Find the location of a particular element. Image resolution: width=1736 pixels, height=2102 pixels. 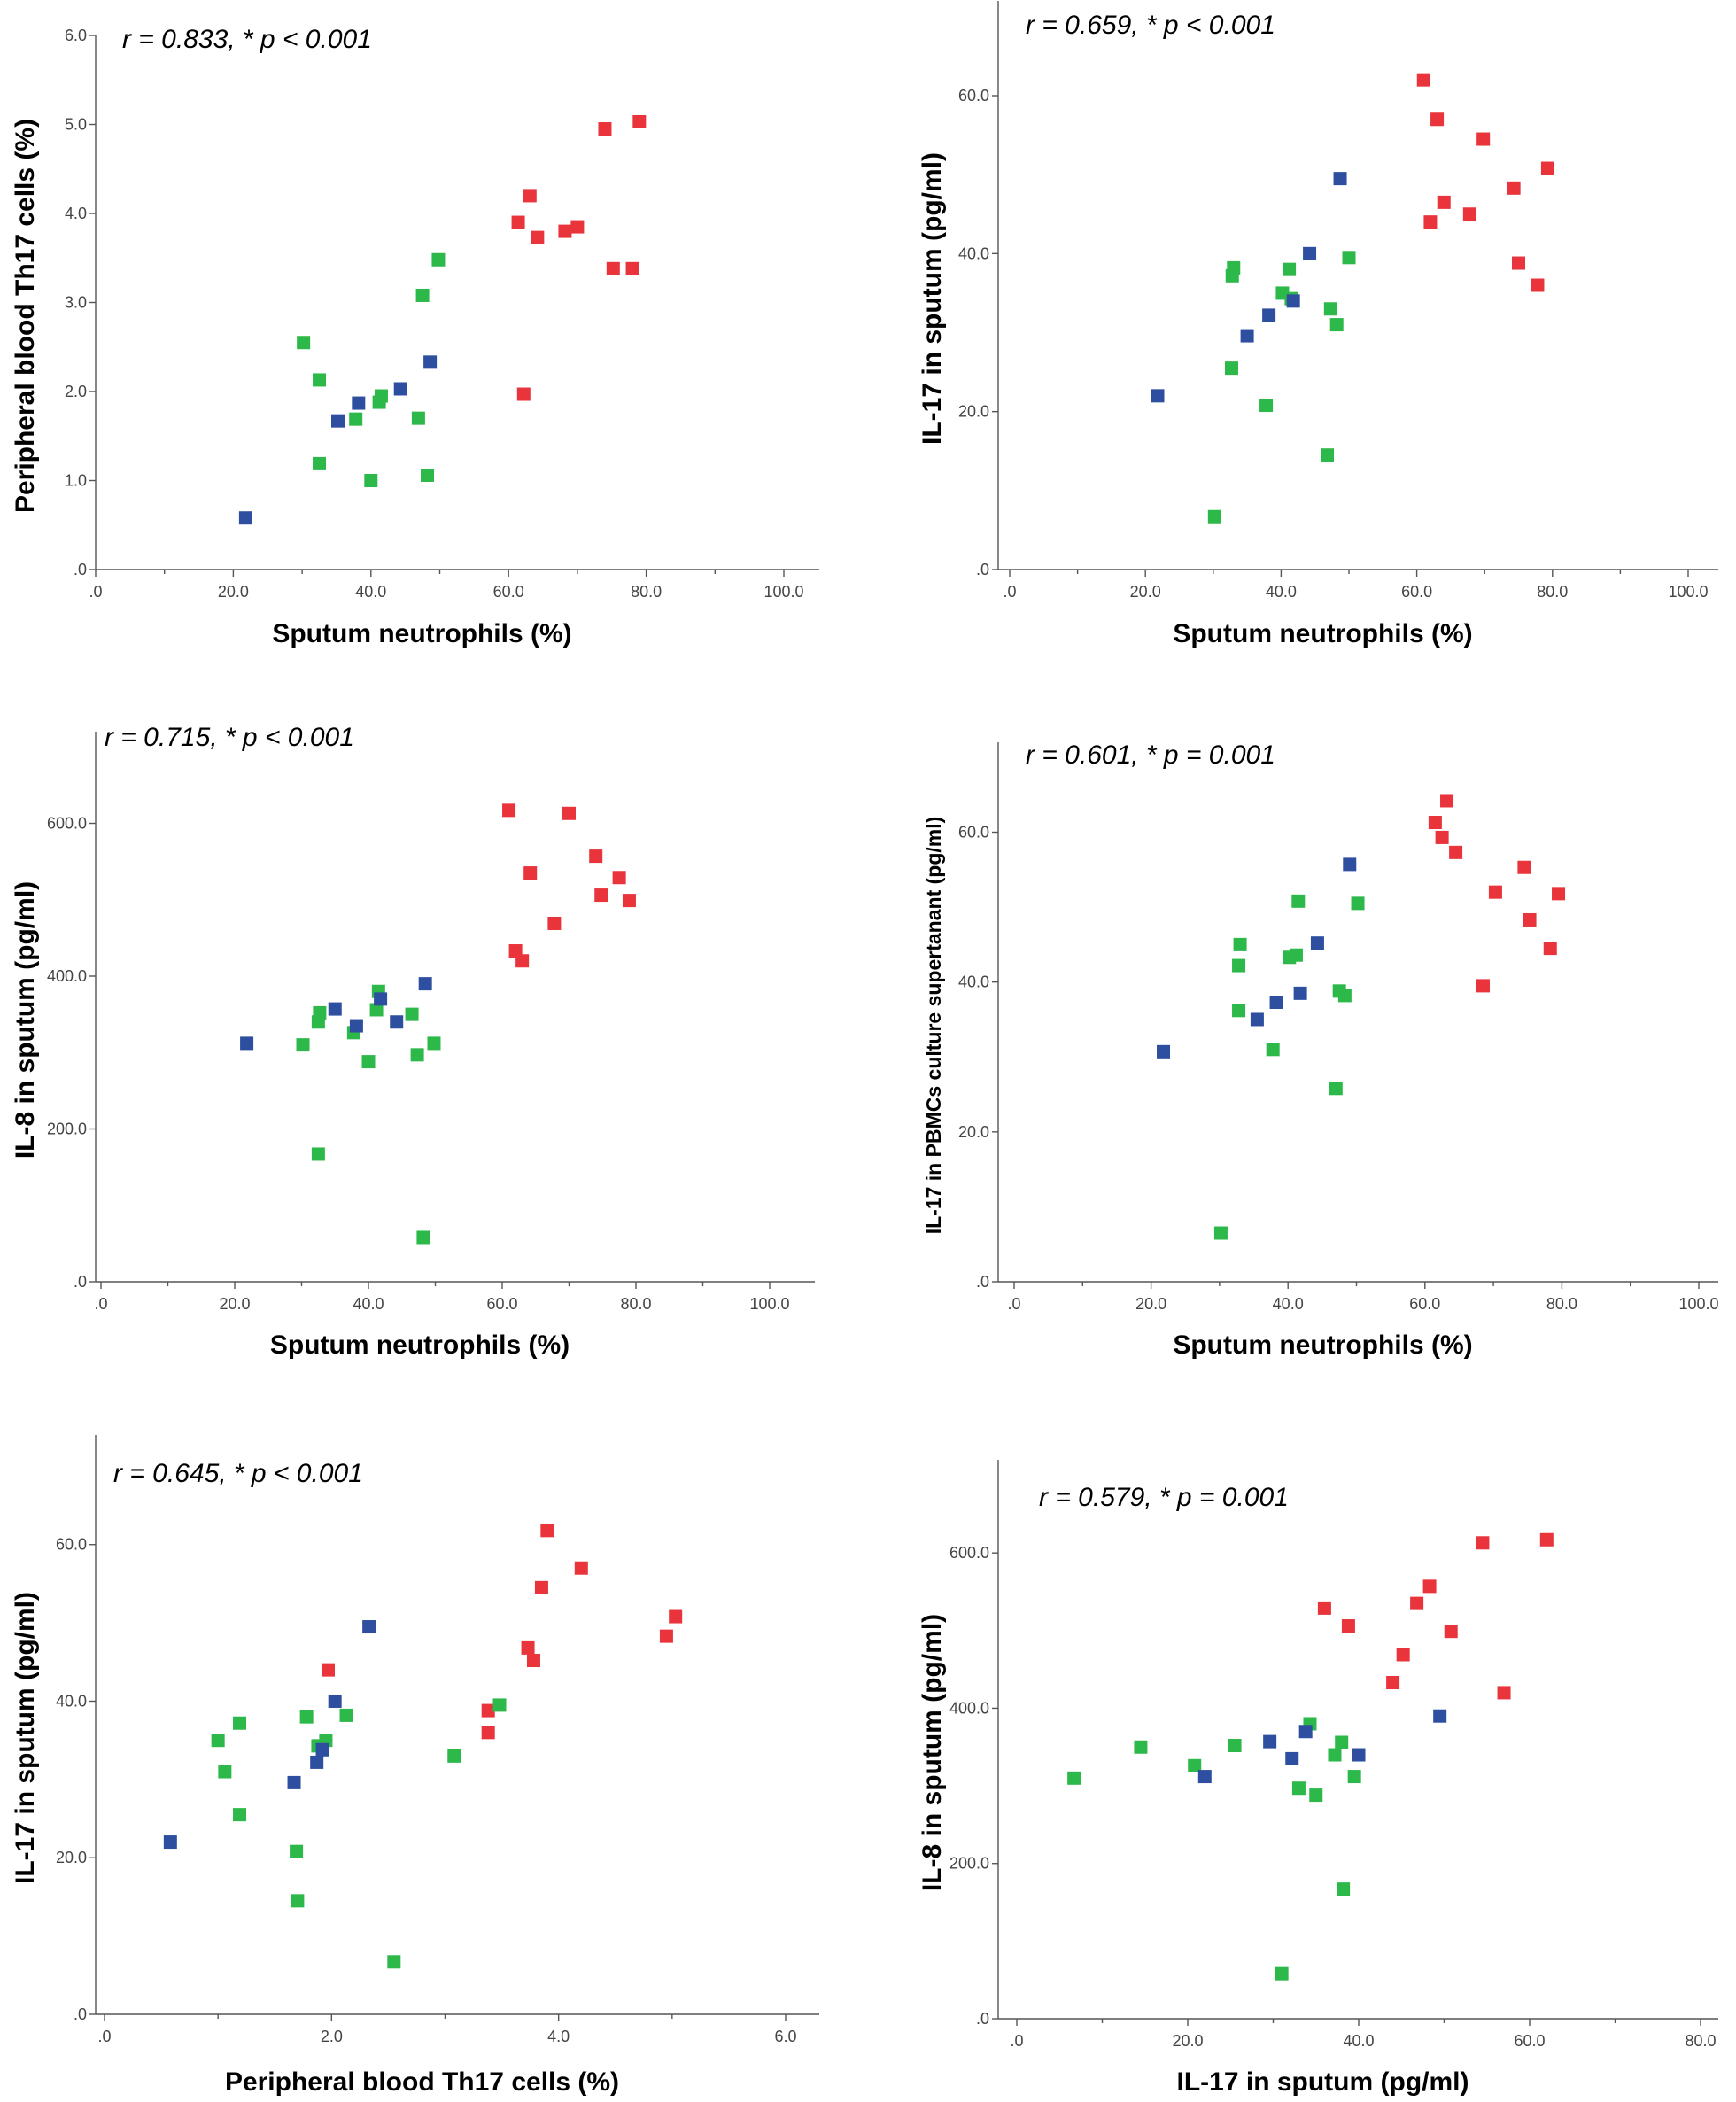

y-tick-label: 5.0 is located at coordinates (76, 125).